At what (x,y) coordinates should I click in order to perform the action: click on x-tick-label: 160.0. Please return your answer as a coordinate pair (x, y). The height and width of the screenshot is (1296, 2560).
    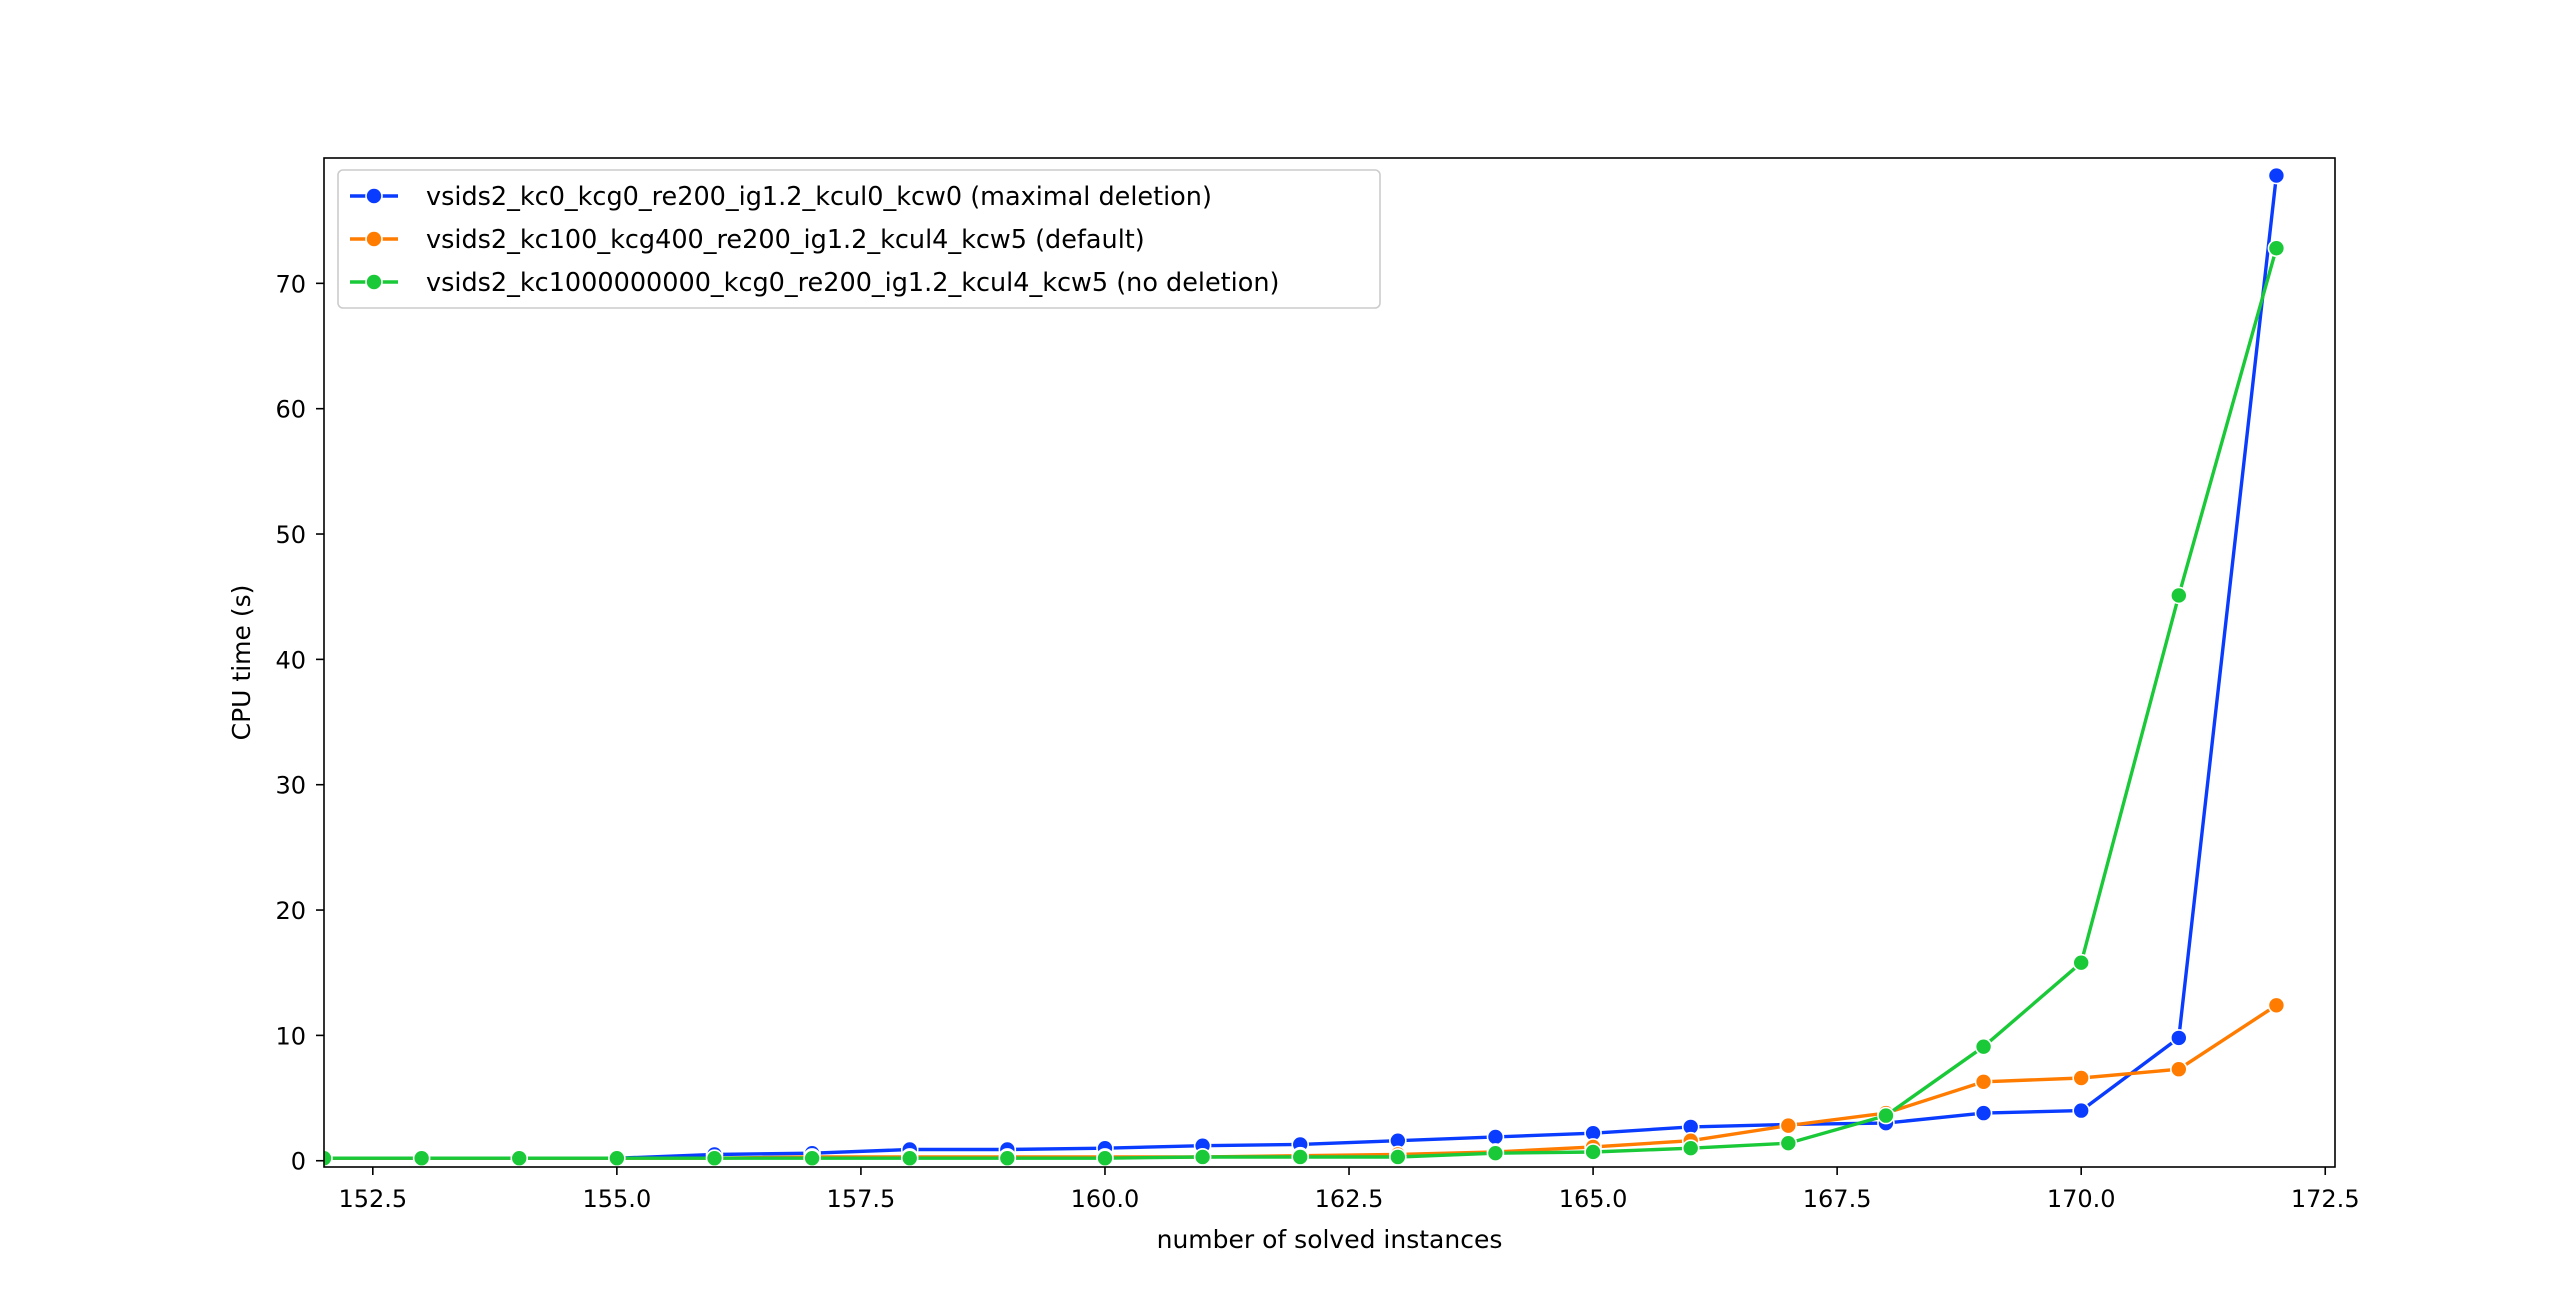
    Looking at the image, I should click on (1105, 1199).